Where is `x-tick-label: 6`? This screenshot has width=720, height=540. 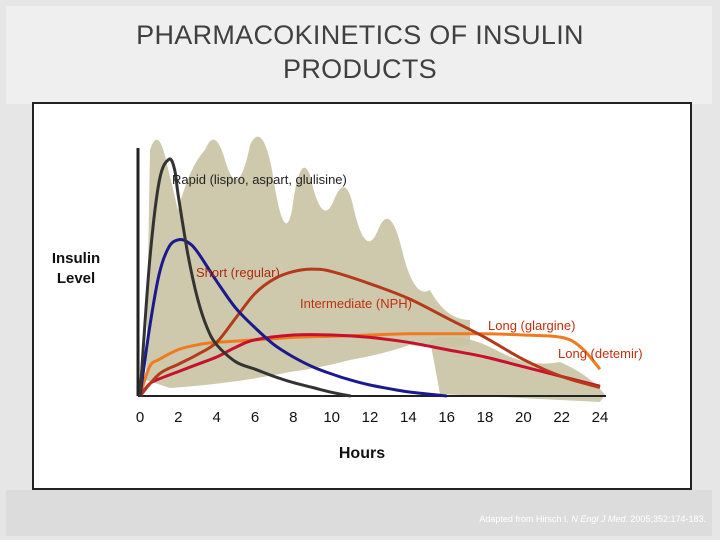
x-tick-label: 6 is located at coordinates (255, 417).